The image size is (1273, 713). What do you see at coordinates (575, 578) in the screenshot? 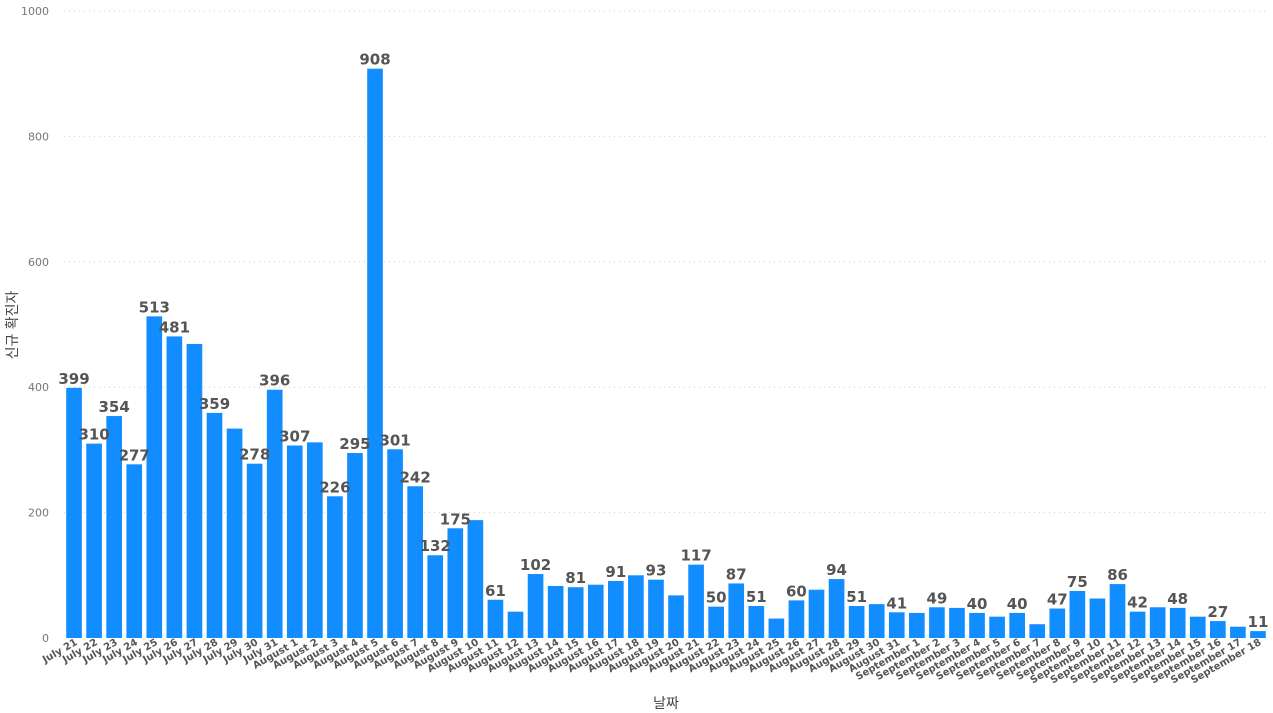
I see `data-label: 81` at bounding box center [575, 578].